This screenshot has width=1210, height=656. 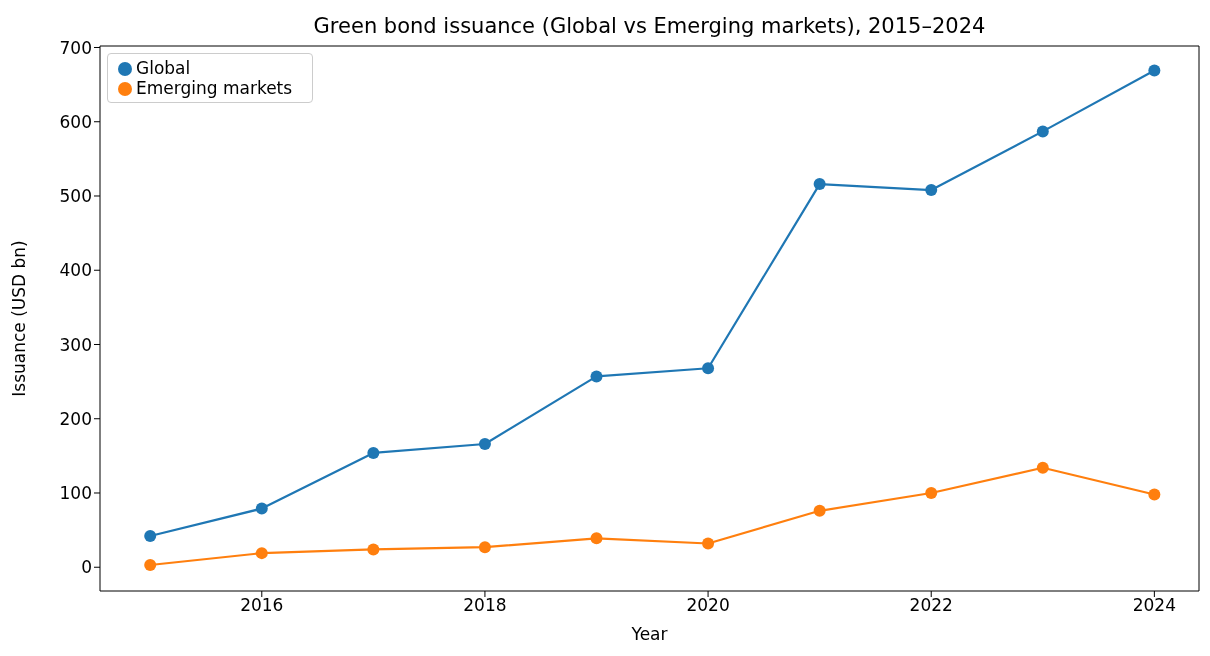 What do you see at coordinates (75, 121) in the screenshot?
I see `y-tick-label: 600` at bounding box center [75, 121].